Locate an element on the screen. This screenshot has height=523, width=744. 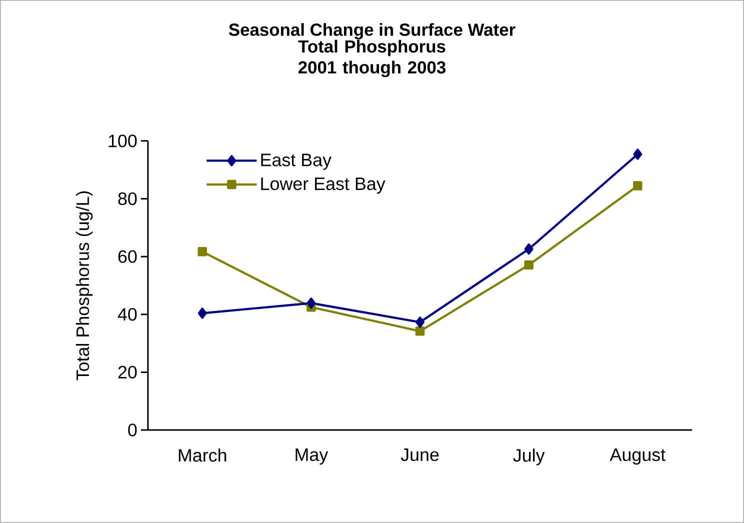
y-tick-label: 20 is located at coordinates (127, 372).